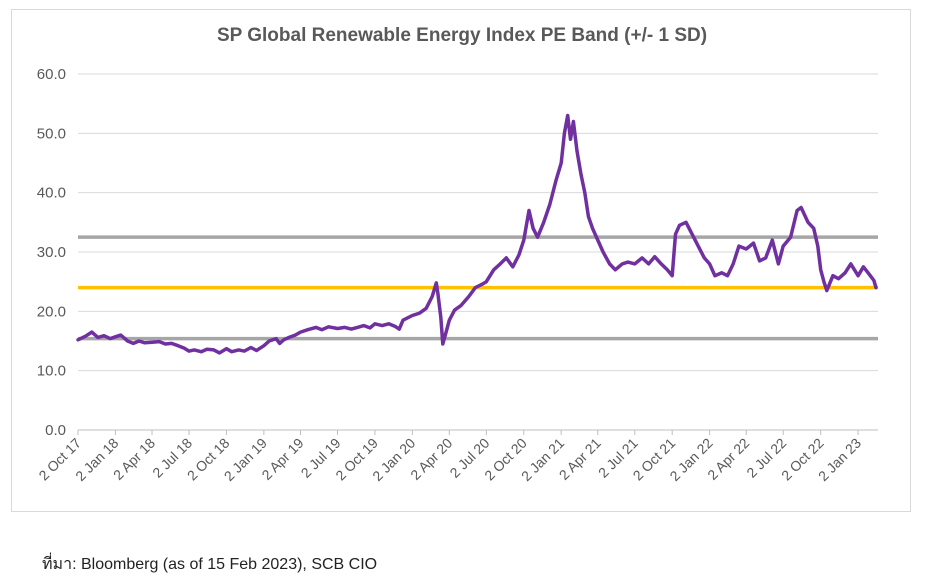  I want to click on x-tick-label: 2 Apr 20, so click(431, 459).